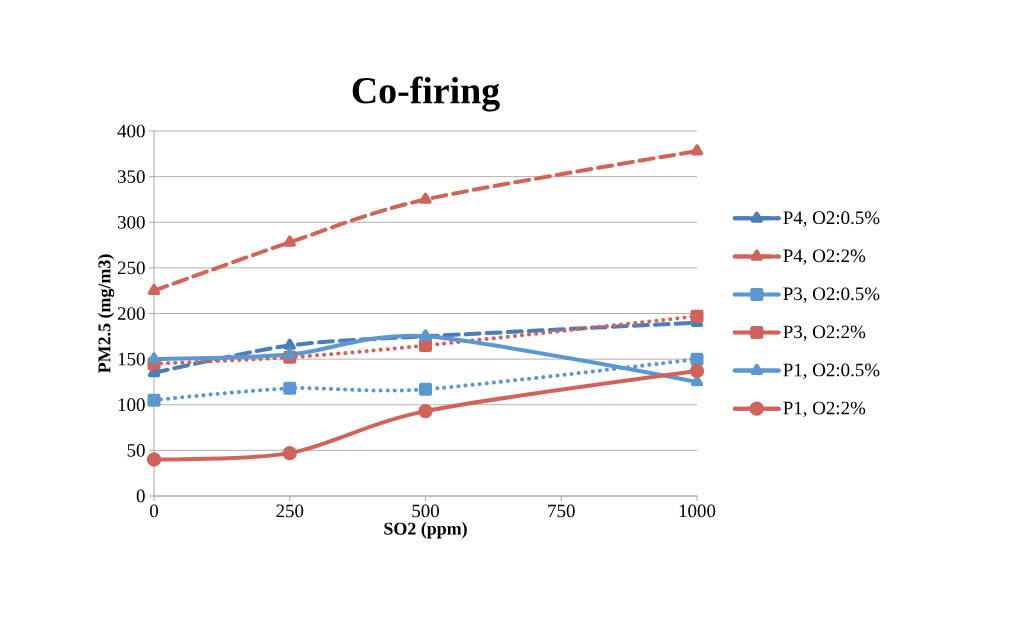  What do you see at coordinates (106, 313) in the screenshot?
I see `y-axis-title: PM2.5 (mg/m3)` at bounding box center [106, 313].